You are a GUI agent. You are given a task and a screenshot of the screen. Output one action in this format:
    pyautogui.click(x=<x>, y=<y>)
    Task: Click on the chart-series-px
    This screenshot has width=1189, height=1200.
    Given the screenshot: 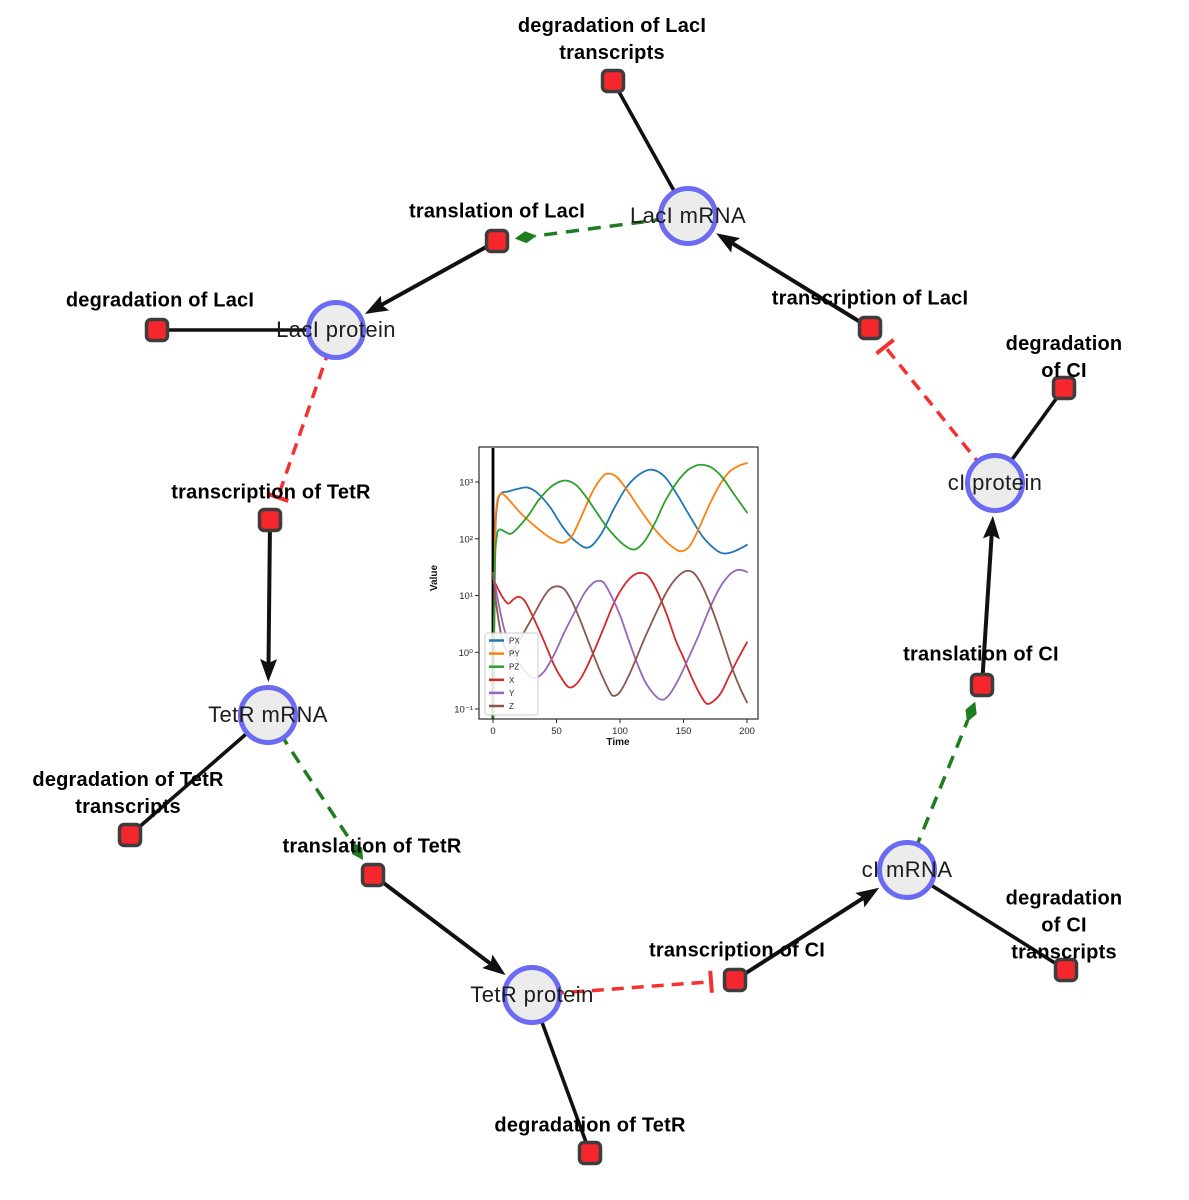 What is the action you would take?
    pyautogui.click(x=620, y=593)
    